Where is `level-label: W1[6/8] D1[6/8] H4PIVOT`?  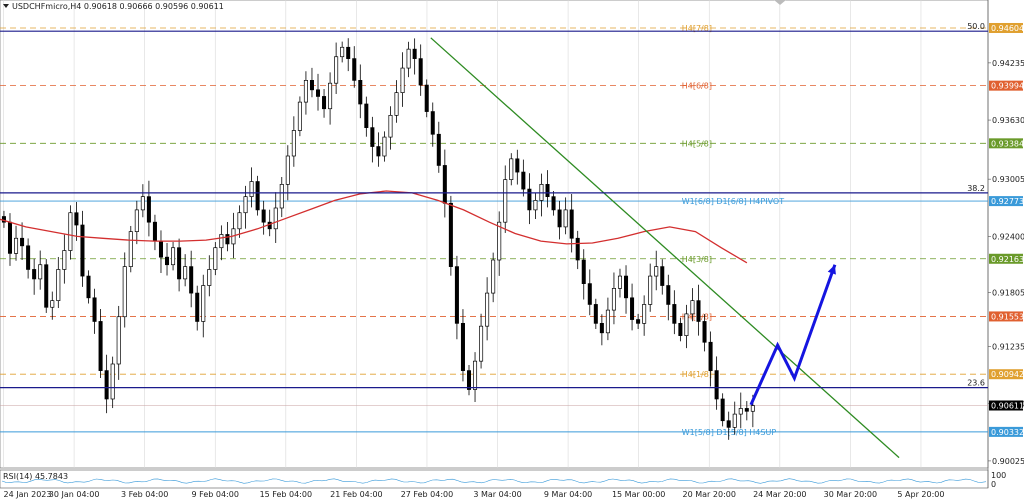
level-label: W1[6/8] D1[6/8] H4PIVOT is located at coordinates (733, 201).